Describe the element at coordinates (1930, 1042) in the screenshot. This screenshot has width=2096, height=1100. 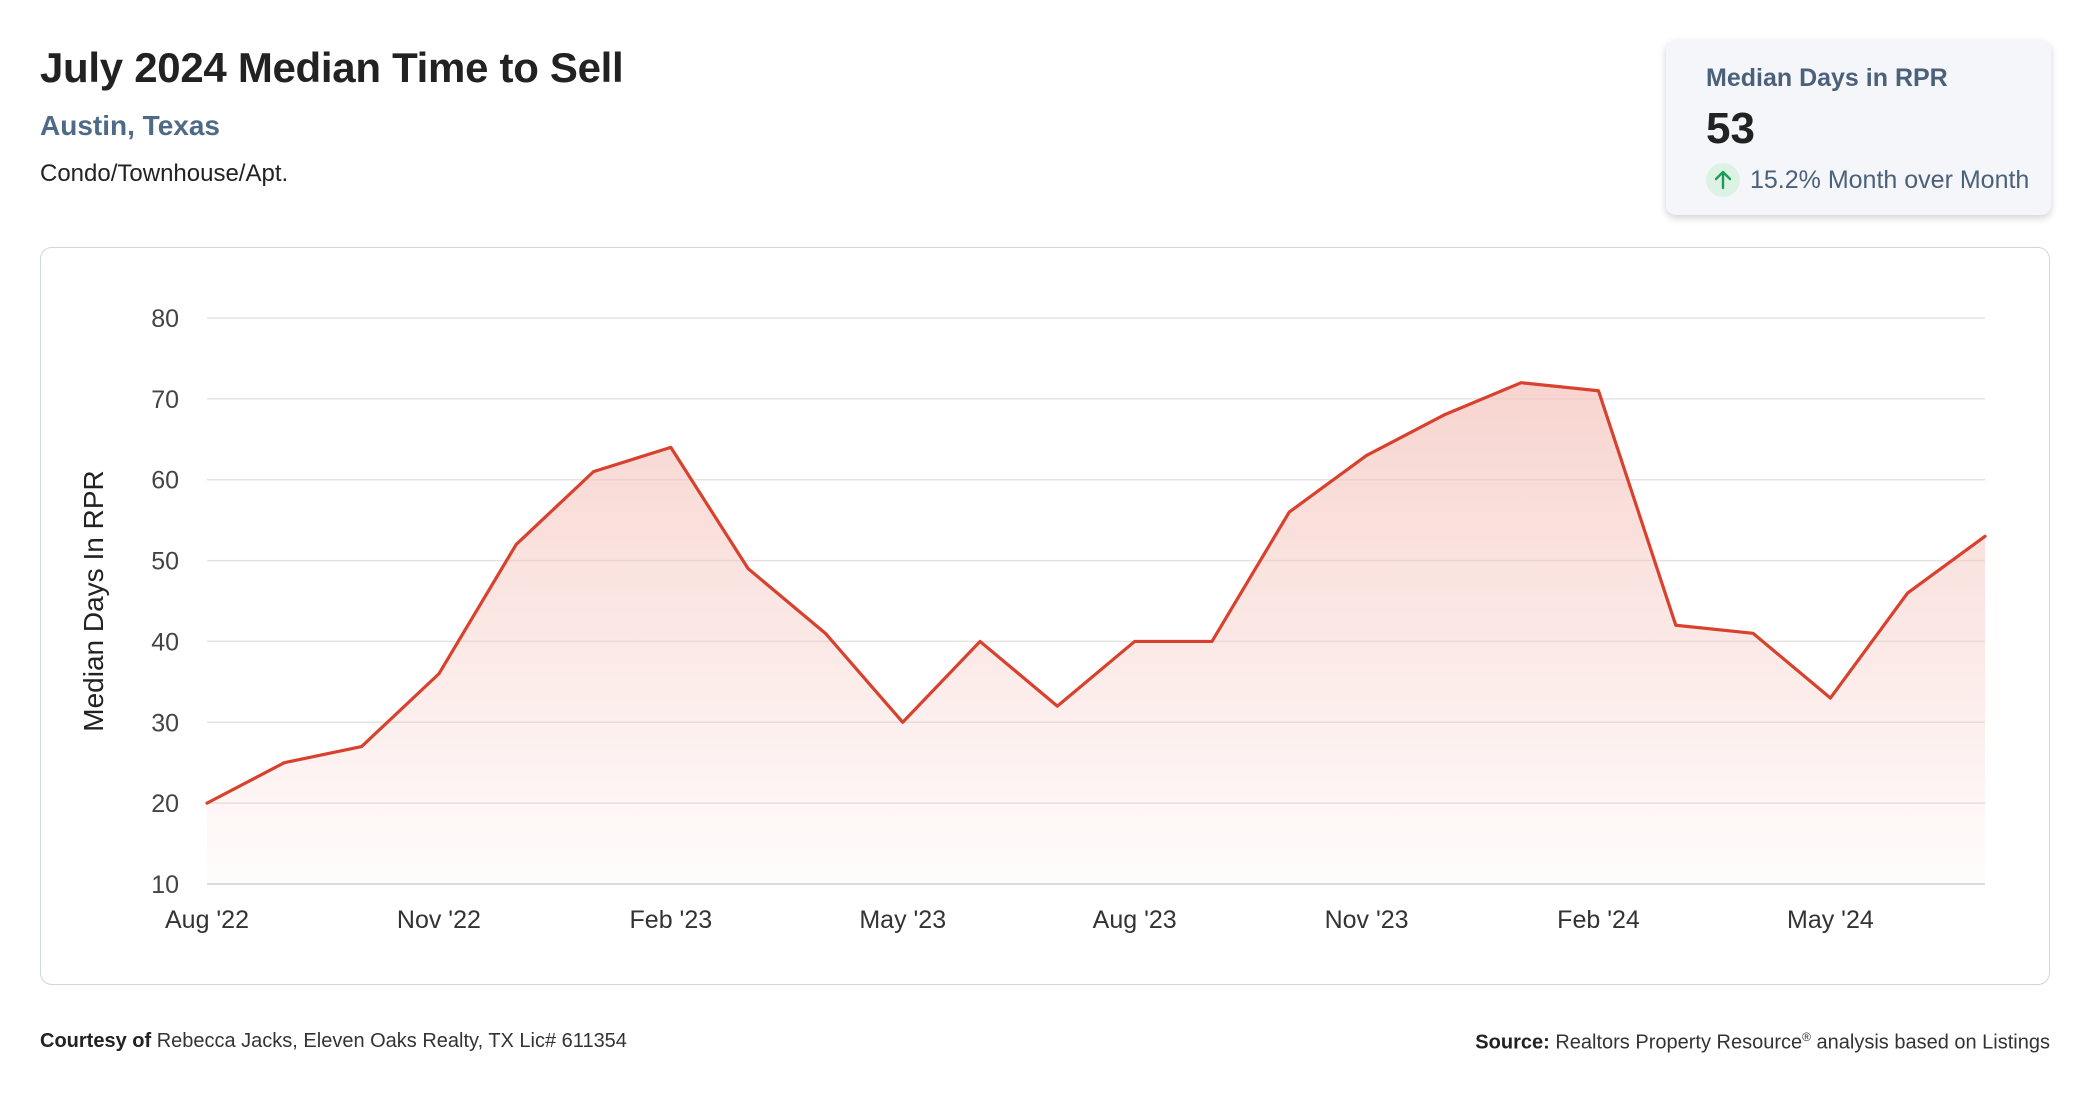
I see `source-text-suffix: analysis based on Listings` at that location.